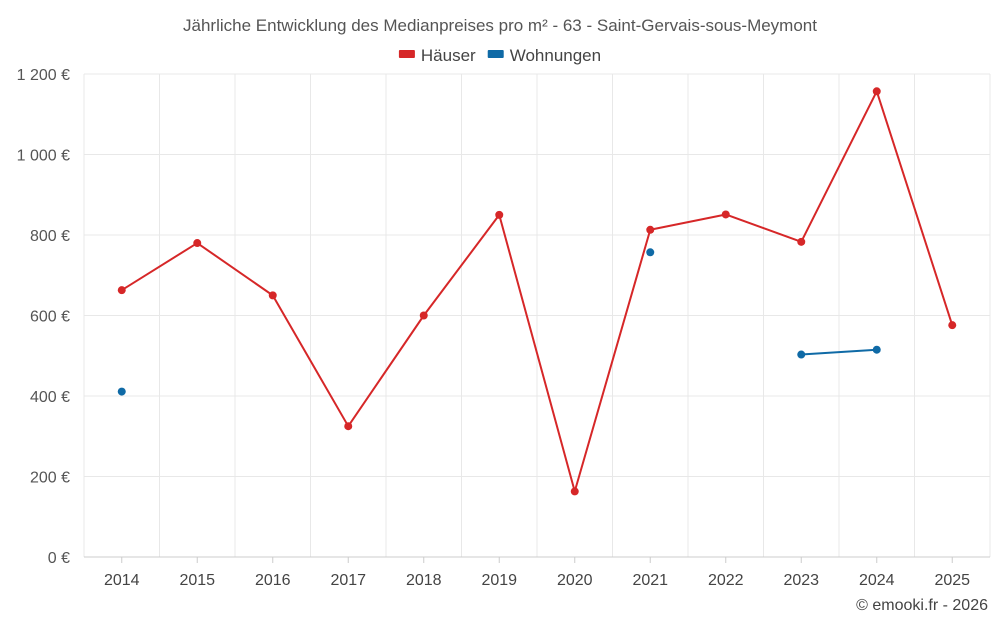 Image resolution: width=1000 pixels, height=630 pixels. Describe the element at coordinates (499, 580) in the screenshot. I see `x-tick-label: 2019` at that location.